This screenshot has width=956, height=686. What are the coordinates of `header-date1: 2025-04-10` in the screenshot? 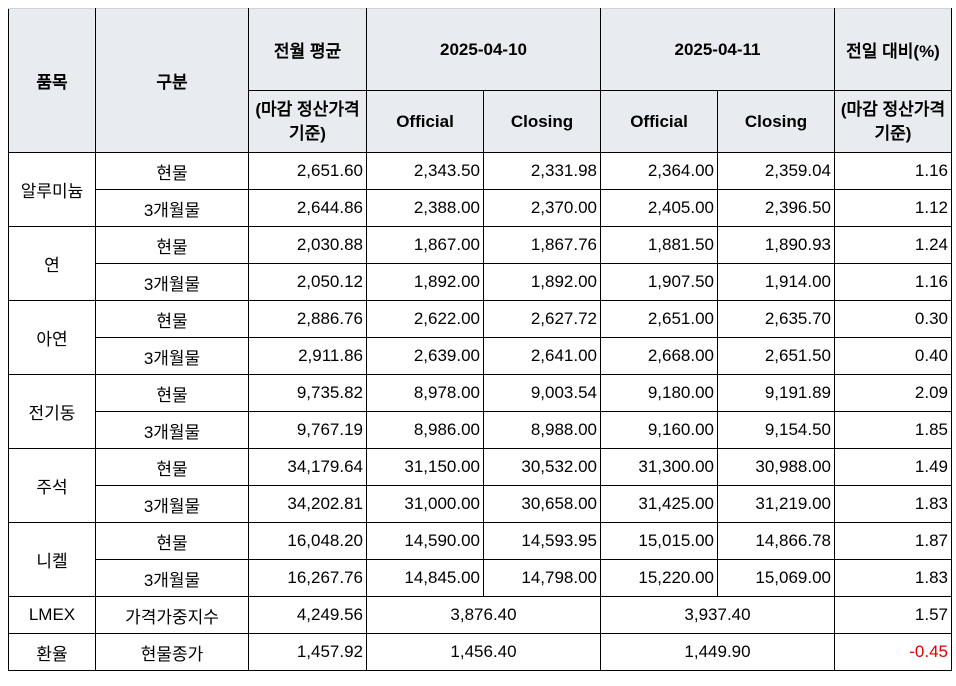 It's located at (483, 49).